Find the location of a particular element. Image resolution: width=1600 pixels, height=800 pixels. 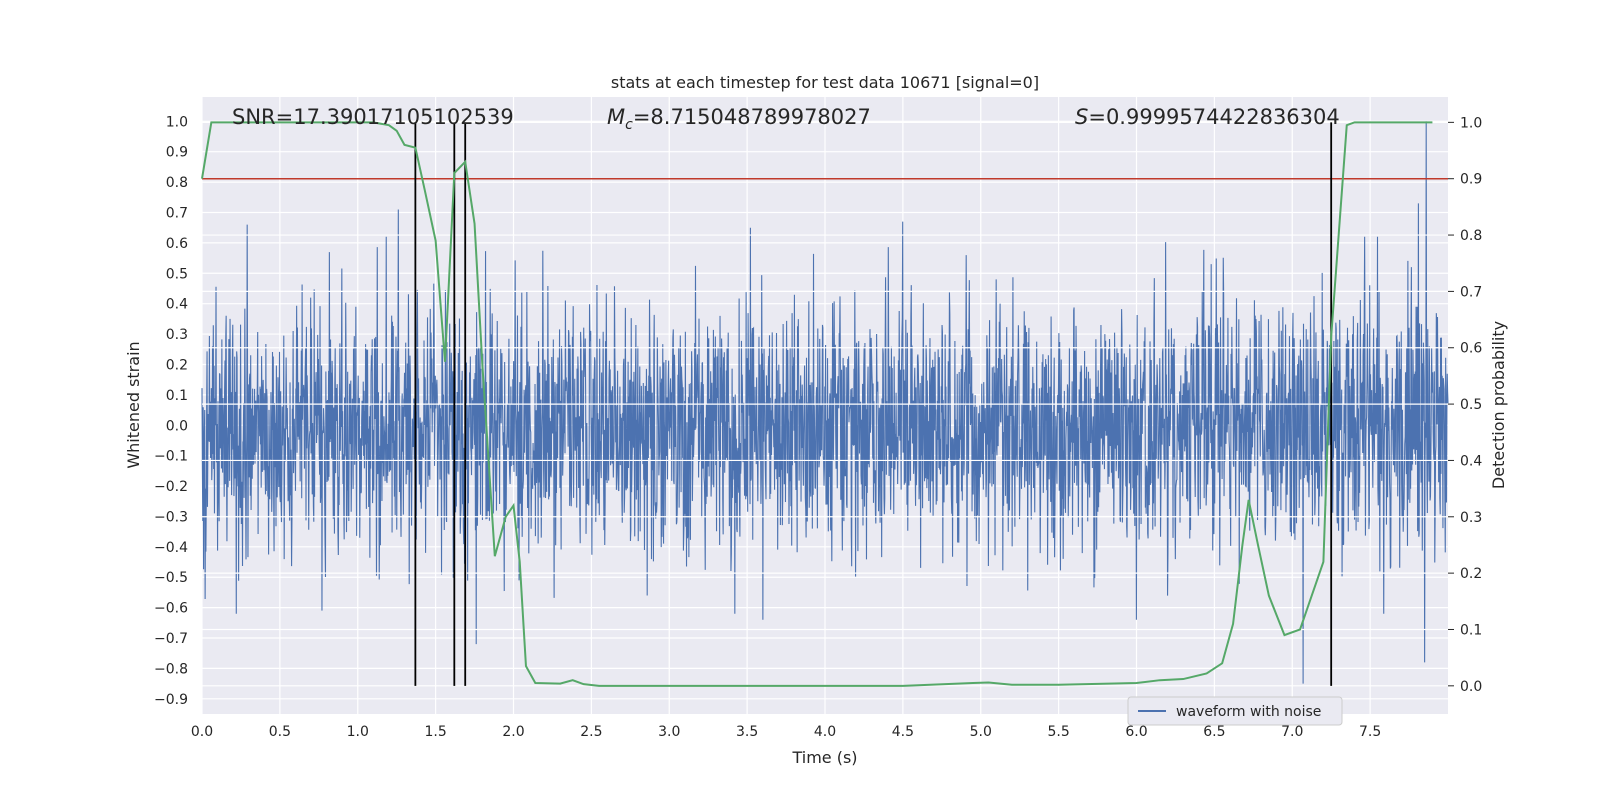

y-tick-label: −0.2 is located at coordinates (171, 487).